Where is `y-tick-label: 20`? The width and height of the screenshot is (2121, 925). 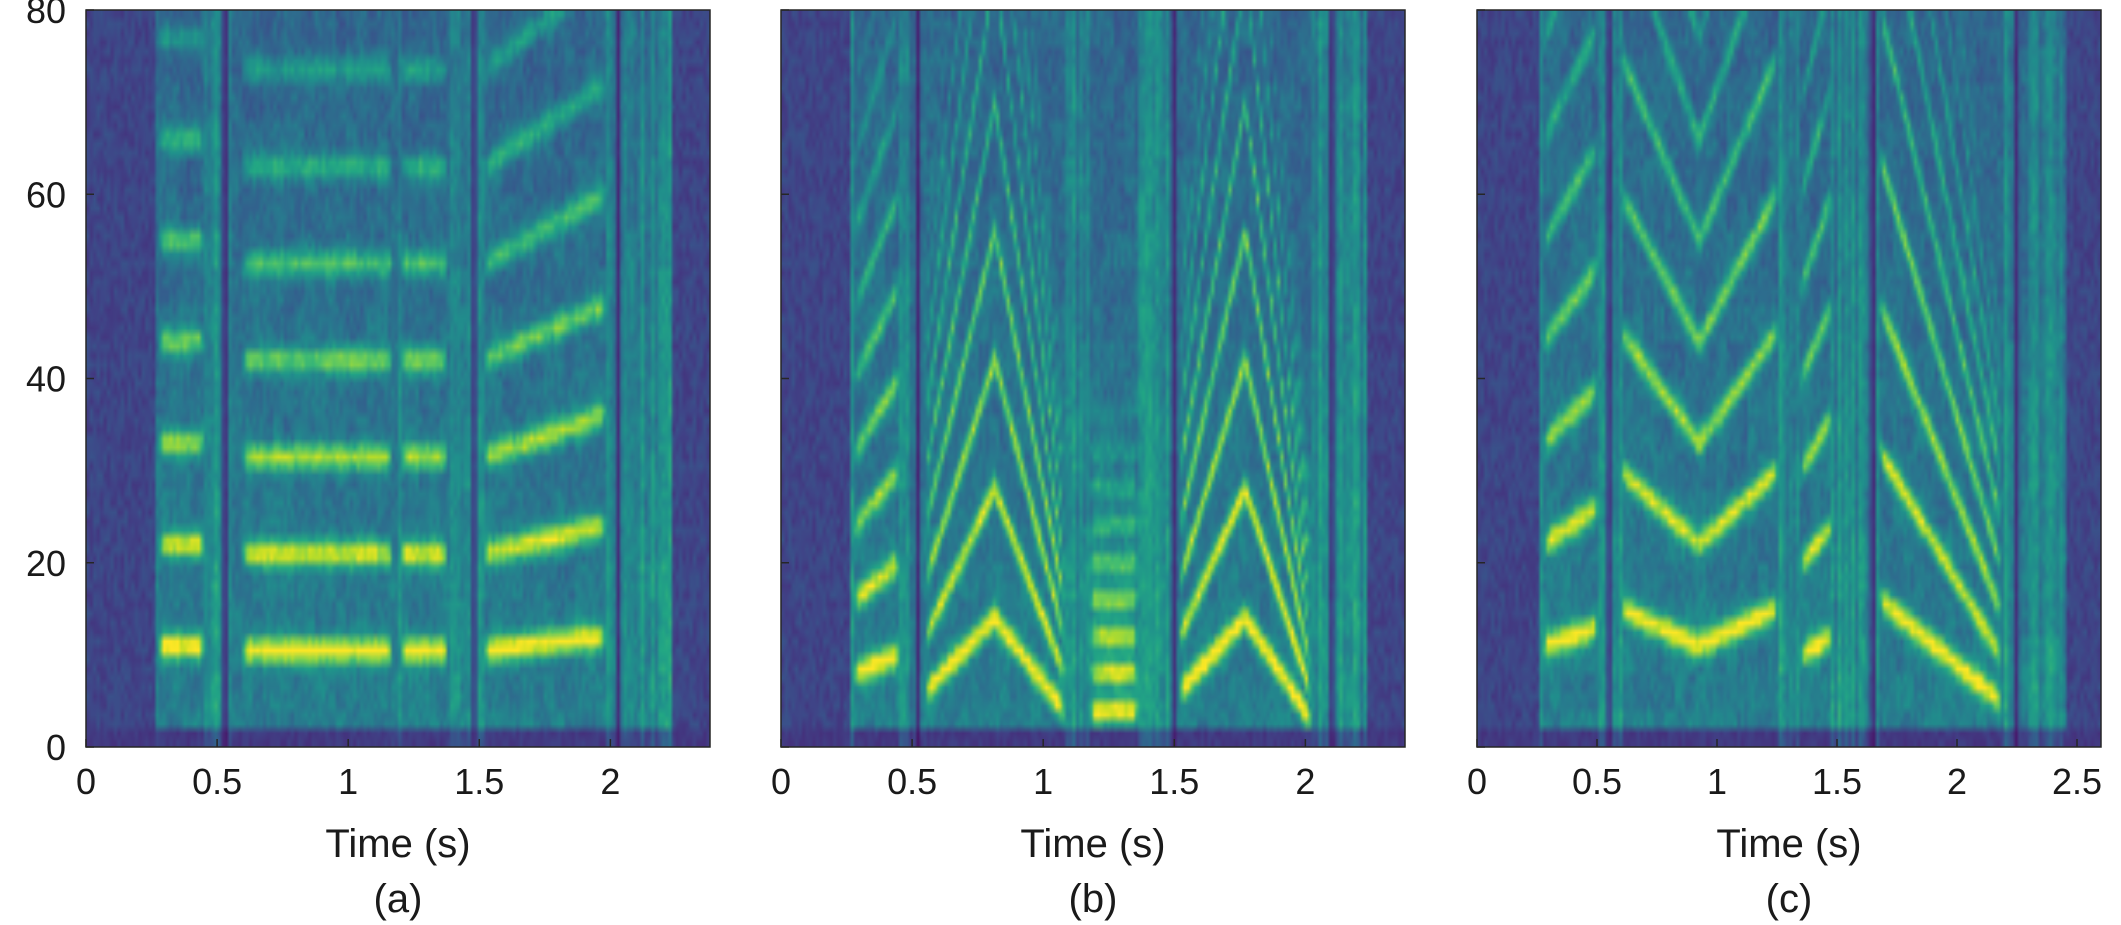
y-tick-label: 20 is located at coordinates (46, 563).